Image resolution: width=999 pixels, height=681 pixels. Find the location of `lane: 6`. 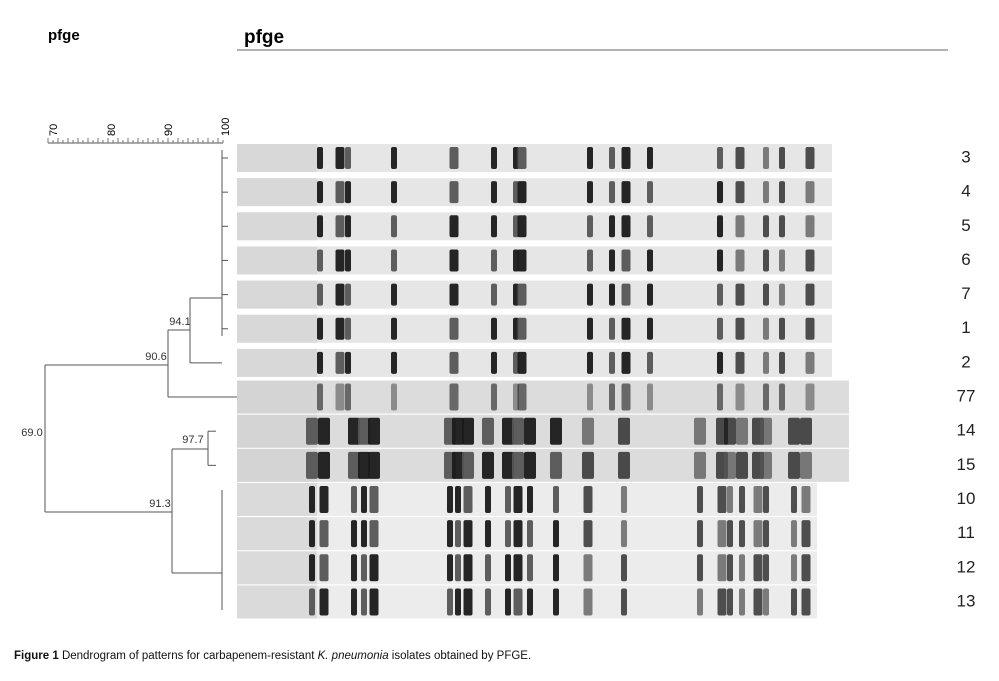

lane: 6 is located at coordinates (604, 260).